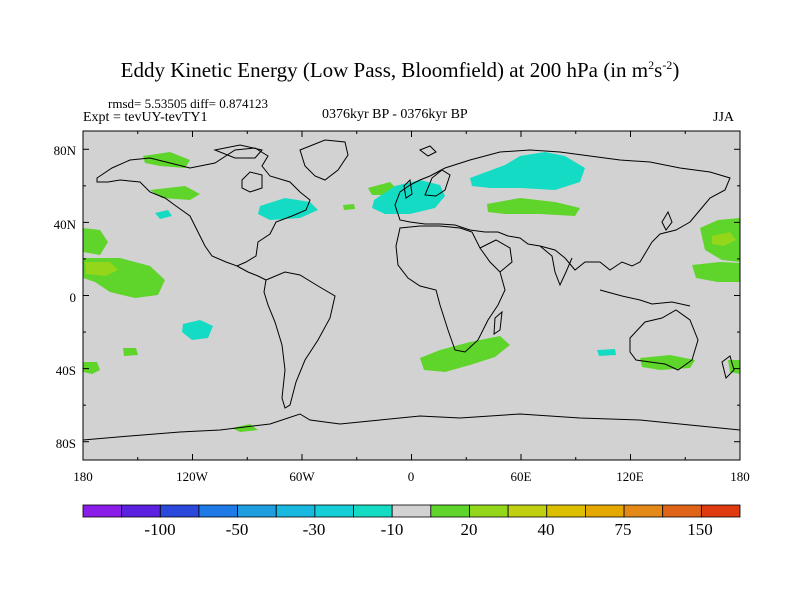 Image resolution: width=800 pixels, height=600 pixels. What do you see at coordinates (145, 117) in the screenshot?
I see `expt-text: Expt = tevUY-tevTY1` at bounding box center [145, 117].